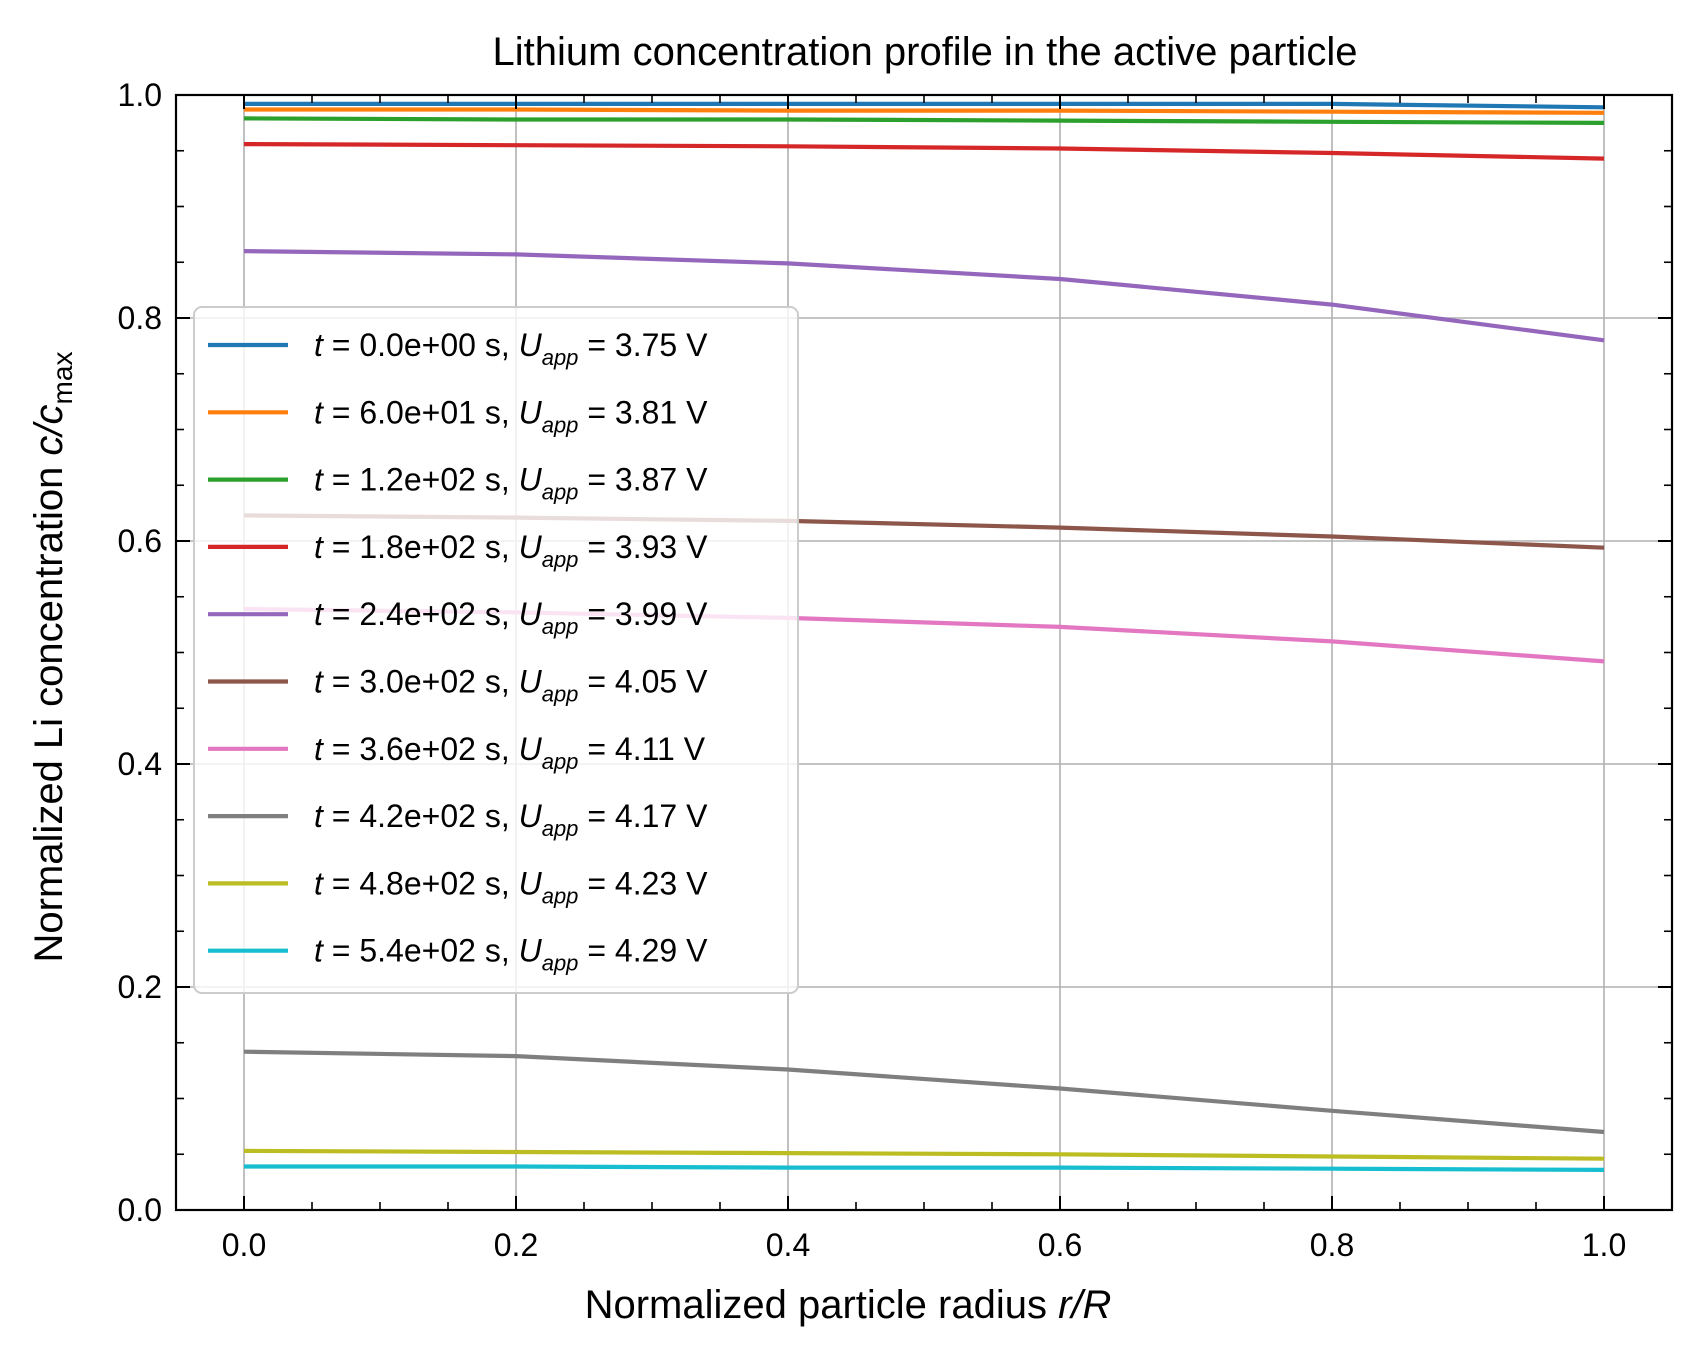 The width and height of the screenshot is (1692, 1353). I want to click on y-axis-label-subscript: max, so click(62, 378).